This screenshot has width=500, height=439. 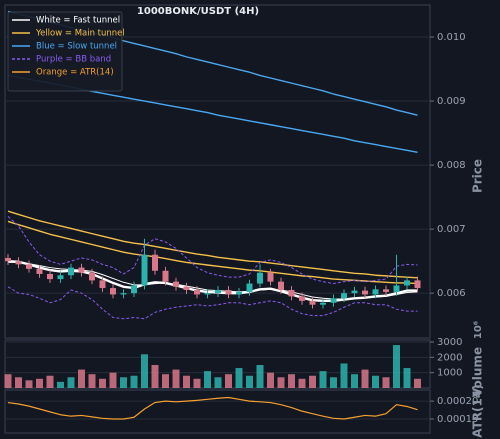 I want to click on y-axis-label: Price, so click(x=478, y=176).